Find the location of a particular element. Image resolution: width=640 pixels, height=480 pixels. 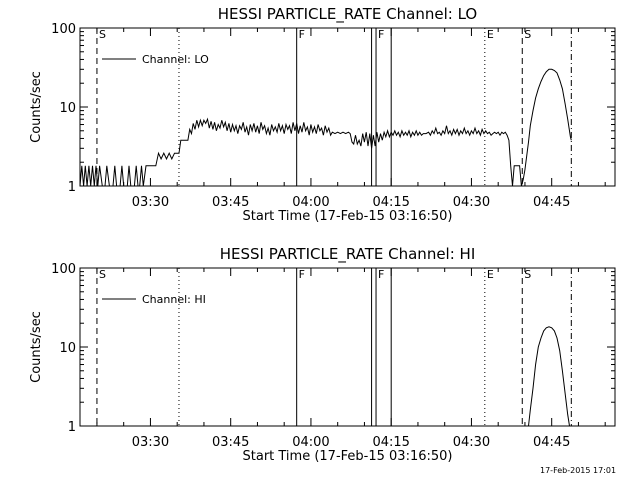

chart-title: HESSI PARTICLE_RATE Channel: LO is located at coordinates (347, 14).